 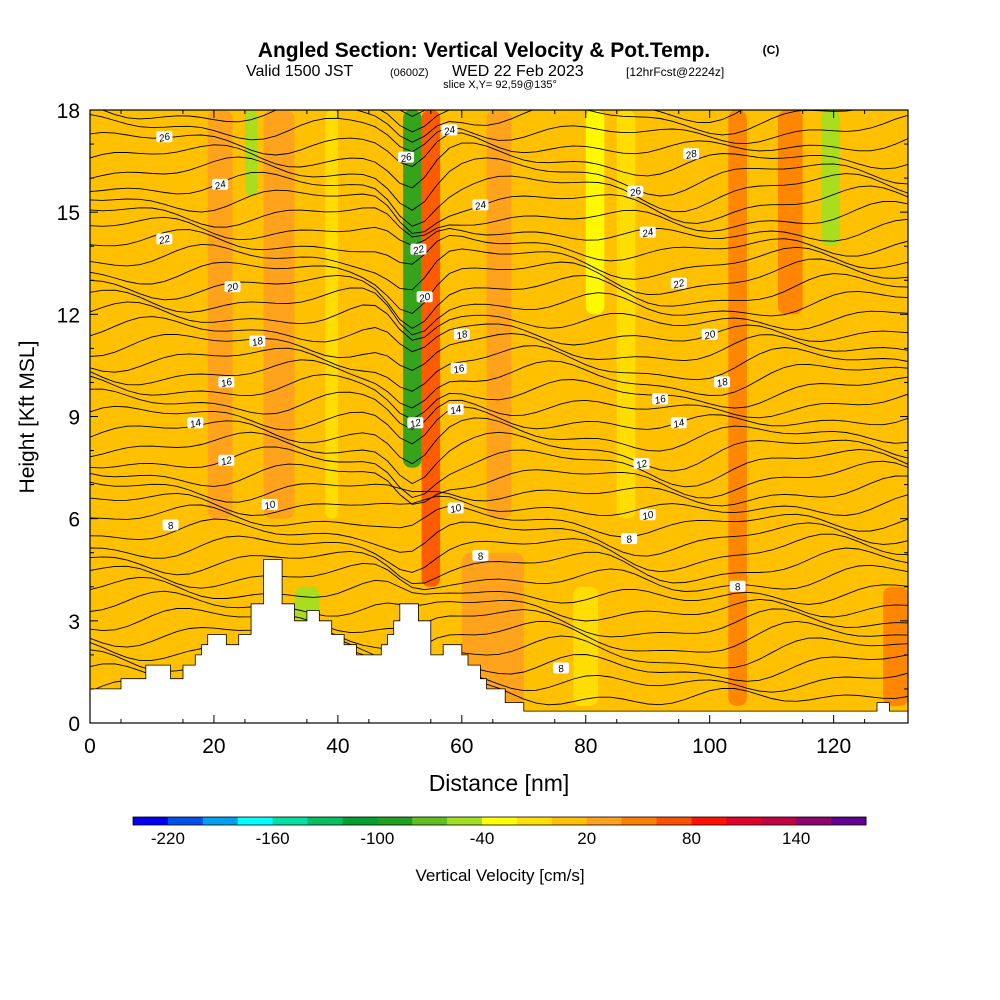 I want to click on theta-label-text-11: 26, so click(x=406, y=159).